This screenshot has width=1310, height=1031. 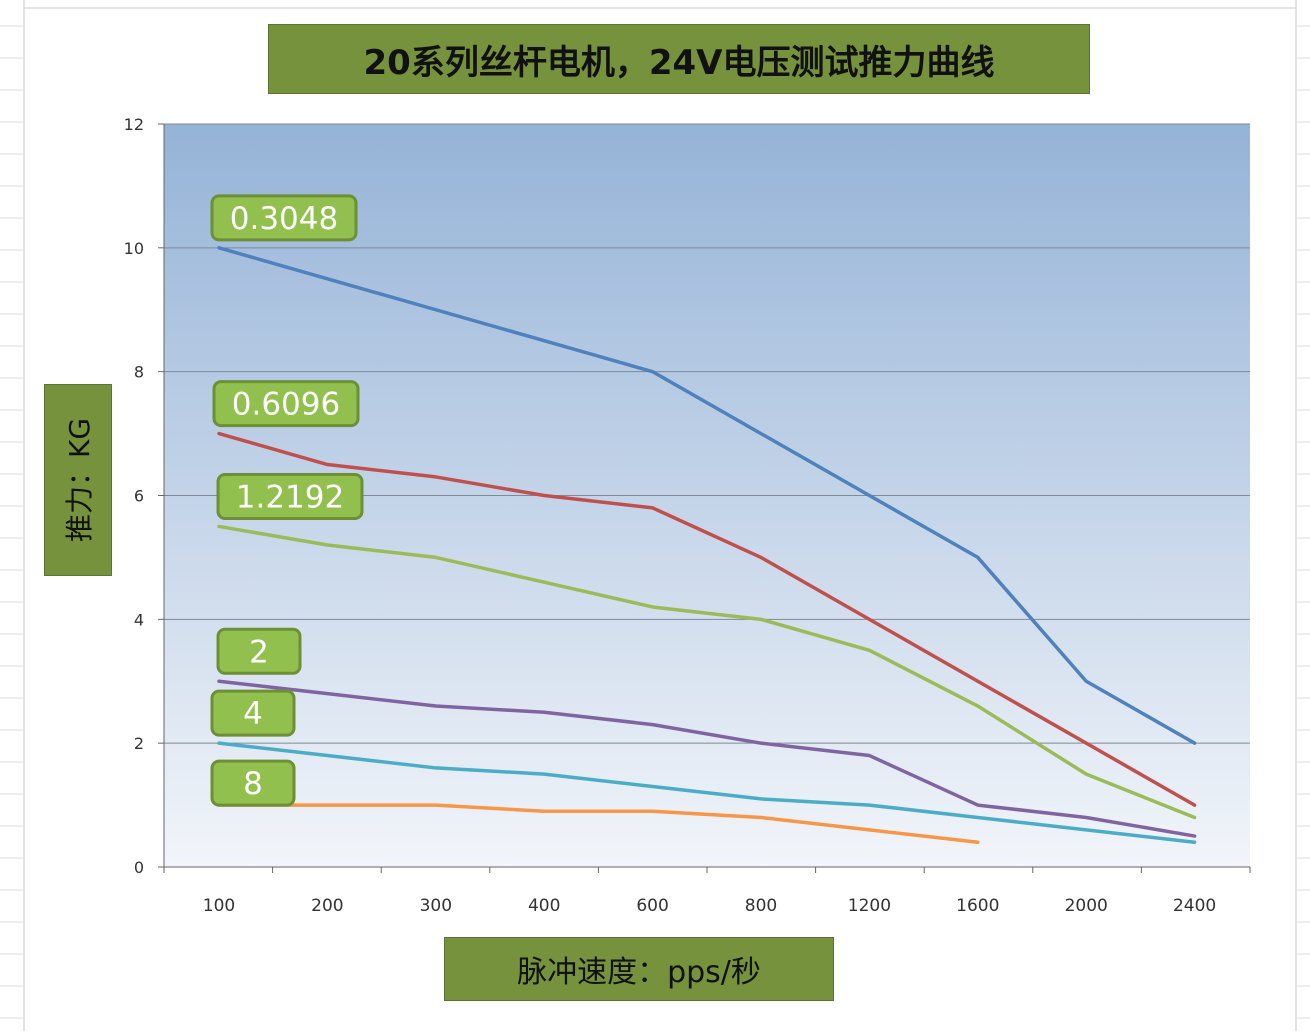 I want to click on y-tick-label: 2, so click(x=139, y=743).